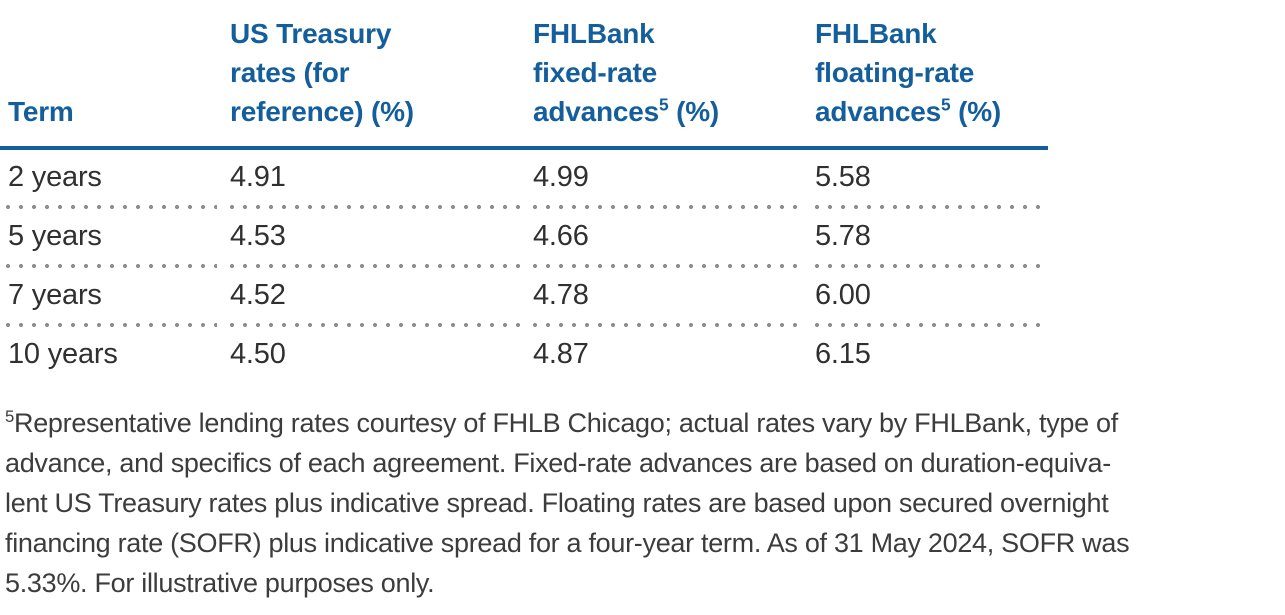 This screenshot has height=615, width=1285. Describe the element at coordinates (524, 148) in the screenshot. I see `header-rule` at that location.